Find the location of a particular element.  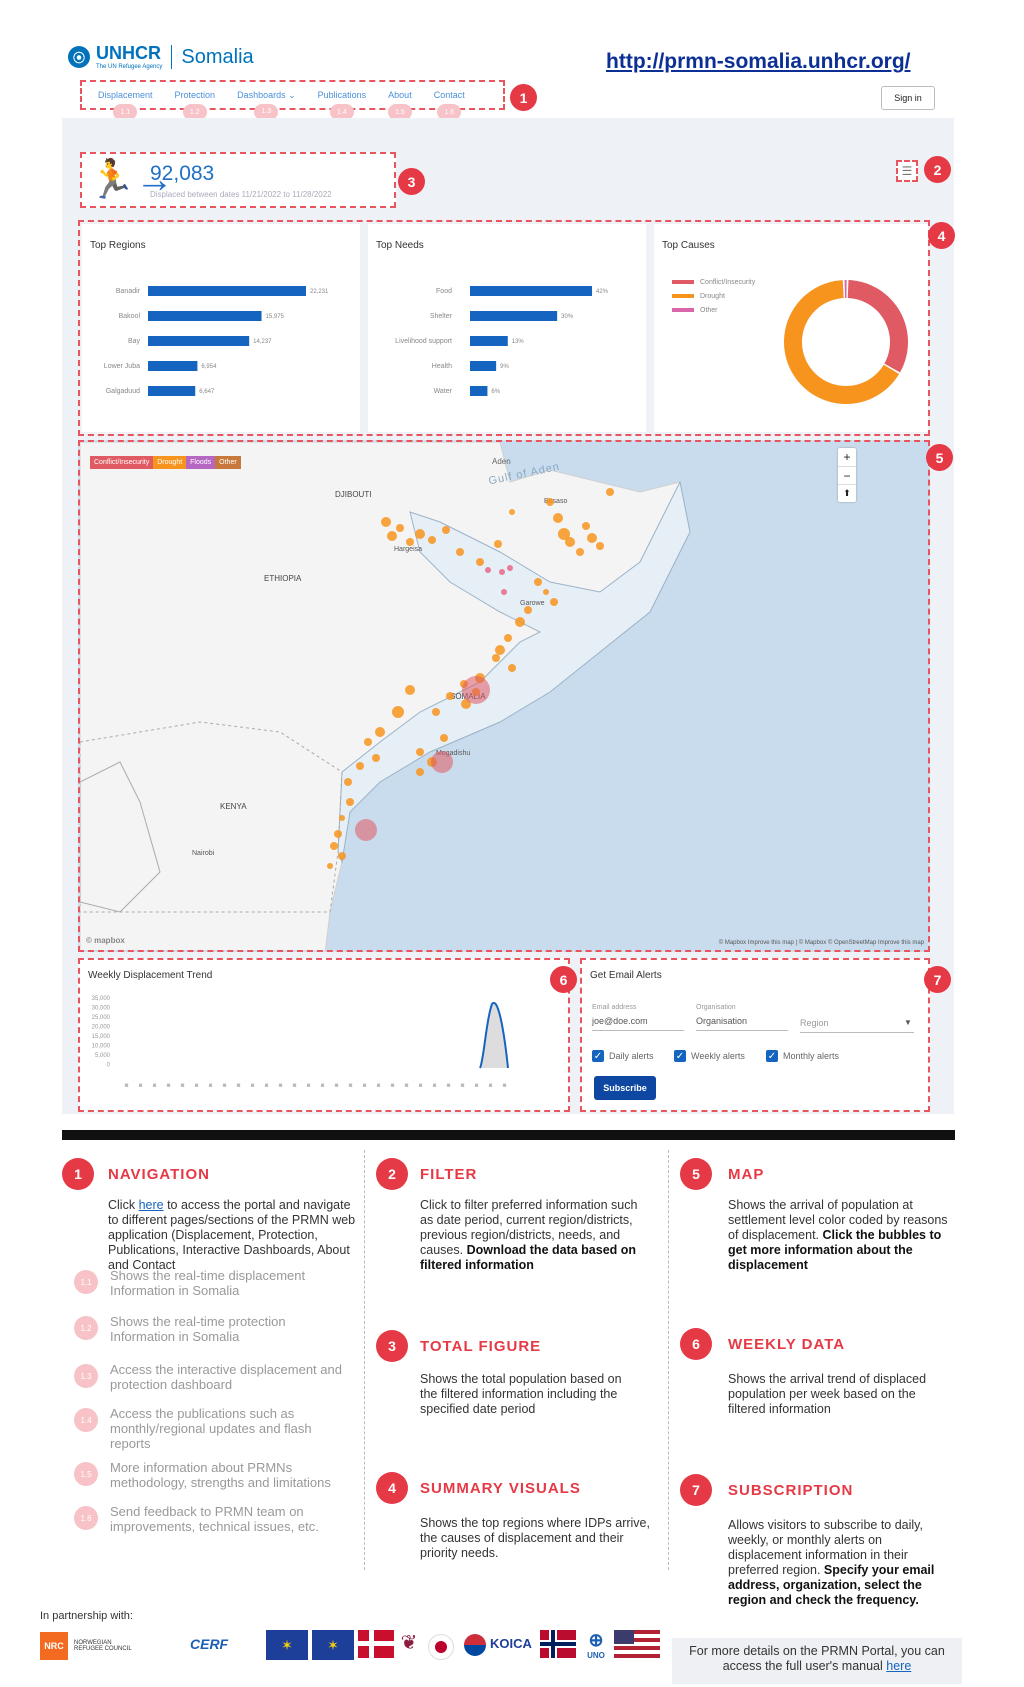

nav-item-protection: Protection 1.2 is located at coordinates (195, 105).